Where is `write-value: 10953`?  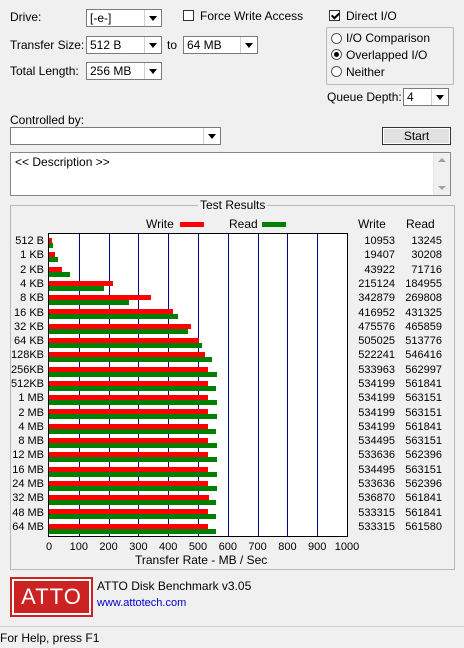 write-value: 10953 is located at coordinates (379, 241).